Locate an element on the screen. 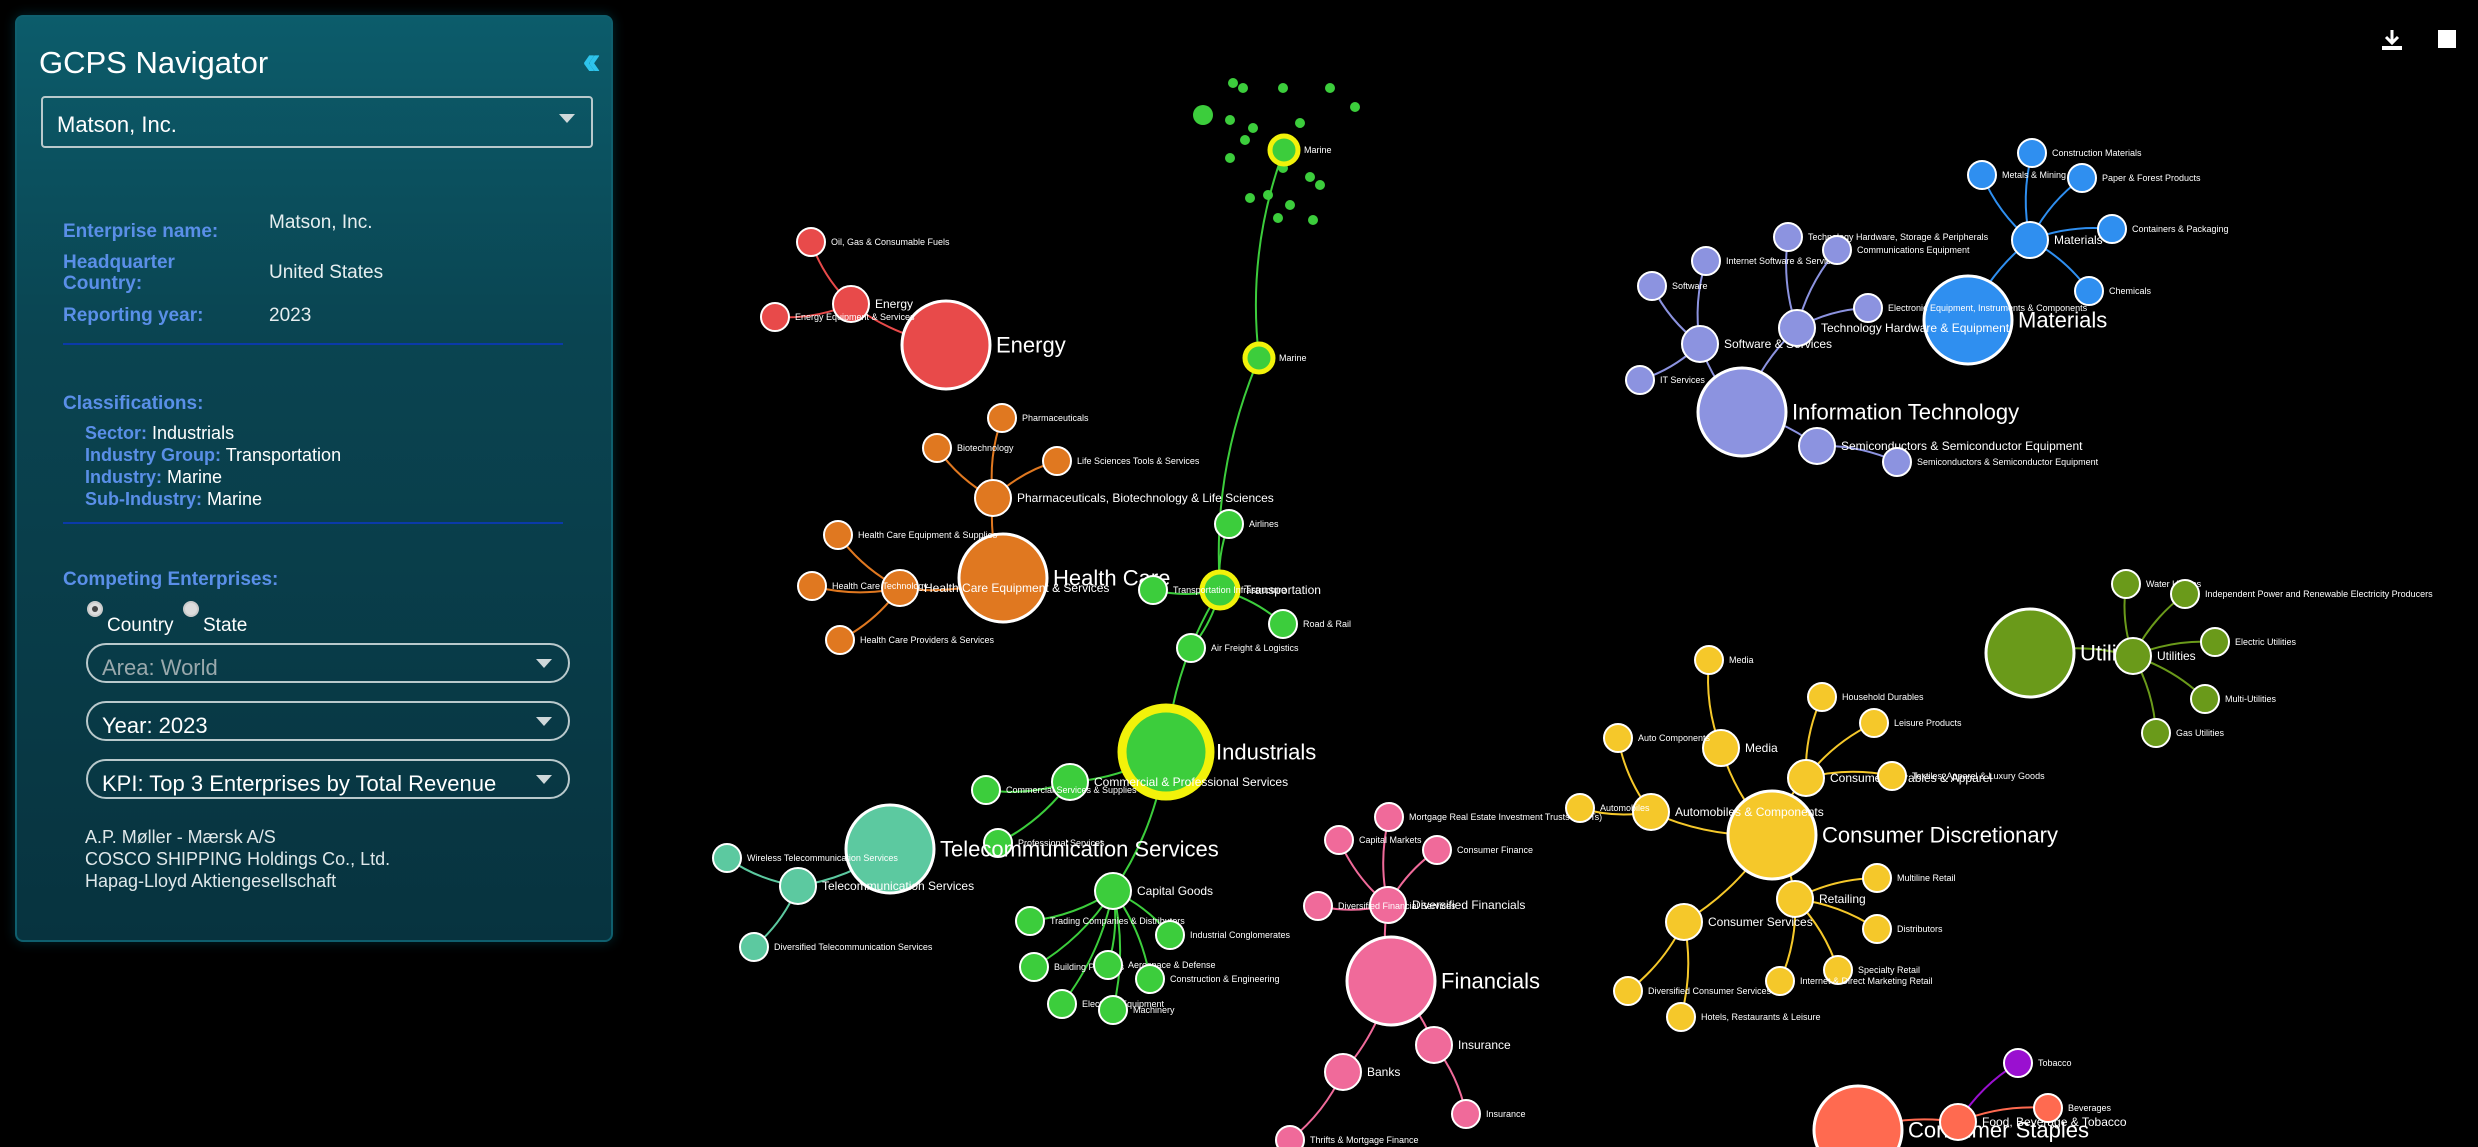  graph-node-biotech: Biotechnology is located at coordinates (968, 448).